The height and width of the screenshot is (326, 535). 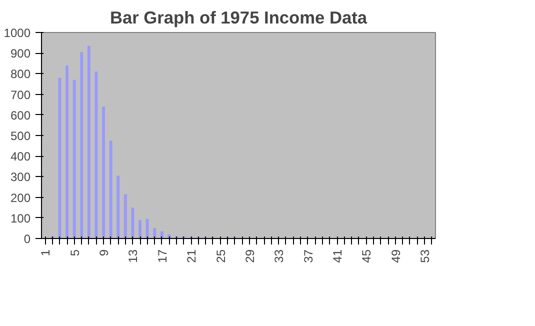 What do you see at coordinates (162, 256) in the screenshot?
I see `x-tick-label: 17` at bounding box center [162, 256].